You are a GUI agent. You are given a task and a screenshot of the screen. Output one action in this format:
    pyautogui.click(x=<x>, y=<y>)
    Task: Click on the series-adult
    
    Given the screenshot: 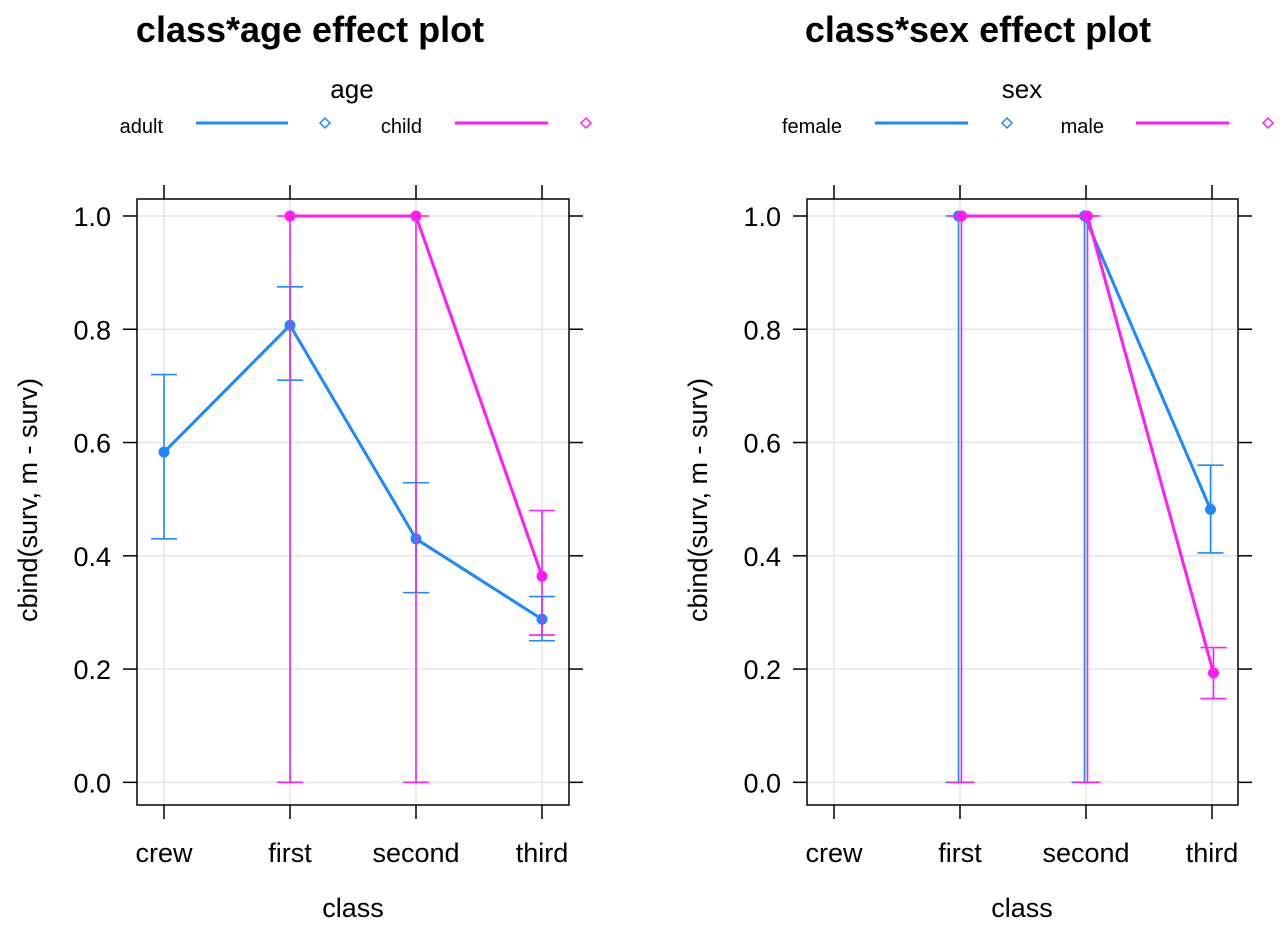 What is the action you would take?
    pyautogui.click(x=353, y=463)
    